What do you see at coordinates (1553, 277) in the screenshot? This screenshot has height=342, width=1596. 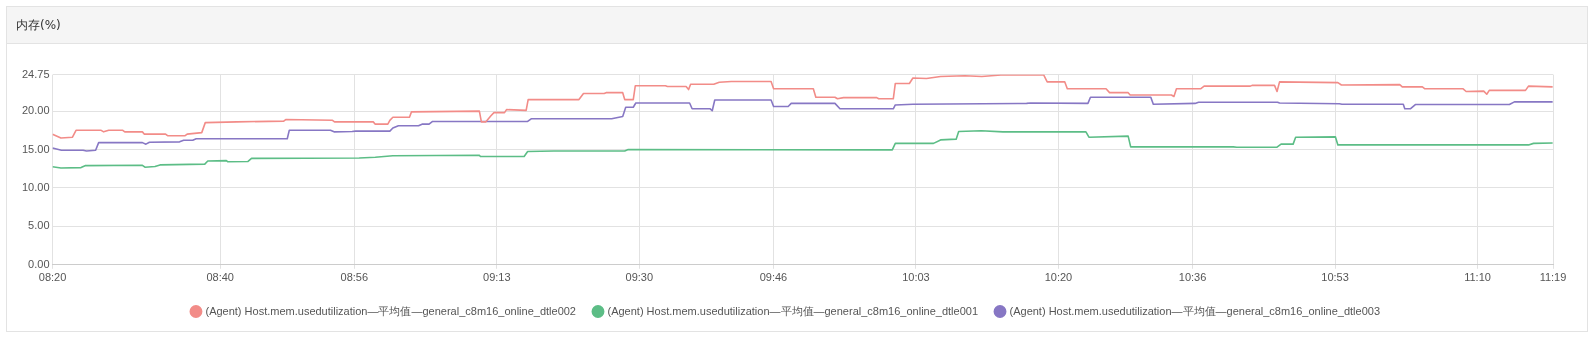 I see `x-tick-label: 11:19` at bounding box center [1553, 277].